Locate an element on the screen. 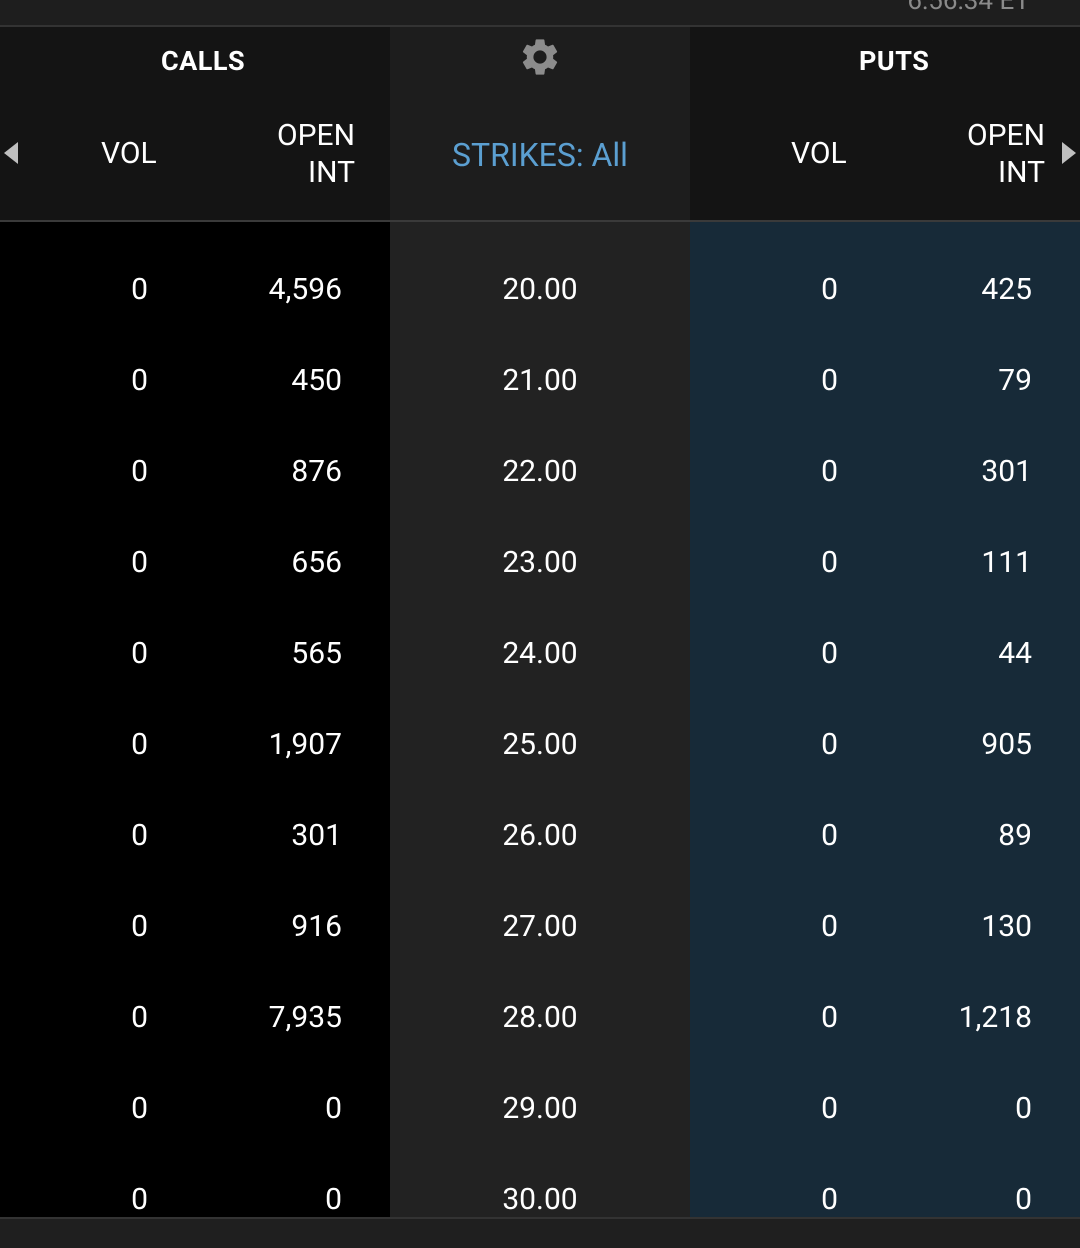  table-row: 0 4,596 20.00 0 425 is located at coordinates (540, 289).